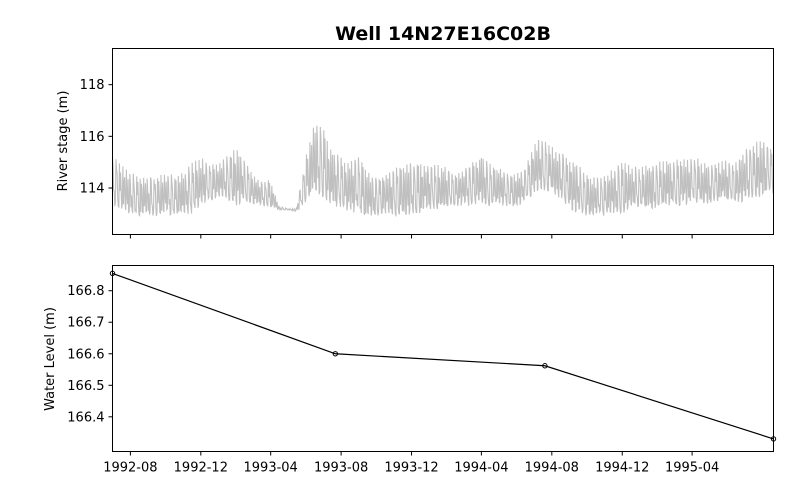  What do you see at coordinates (341, 468) in the screenshot?
I see `x-tick-label: 1993-08` at bounding box center [341, 468].